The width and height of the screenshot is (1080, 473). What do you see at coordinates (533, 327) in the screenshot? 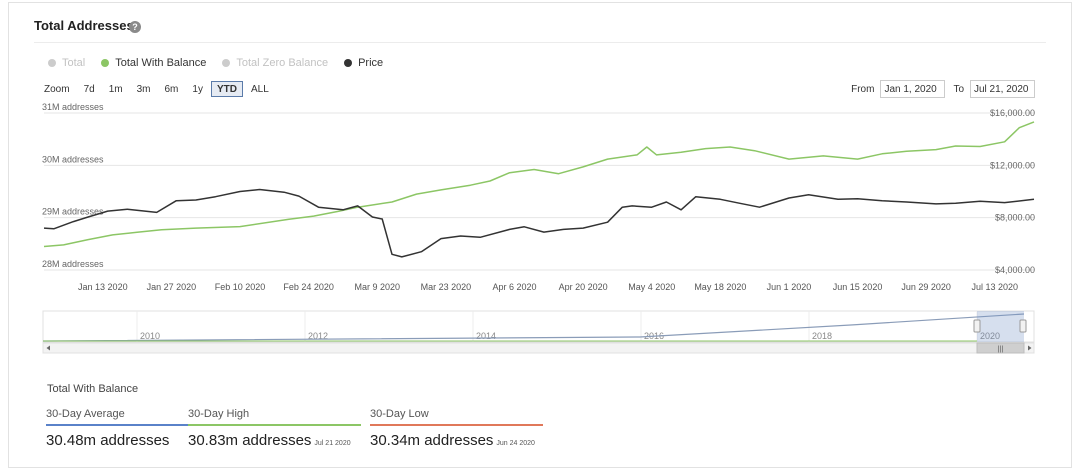
I see `navigator-series-line` at bounding box center [533, 327].